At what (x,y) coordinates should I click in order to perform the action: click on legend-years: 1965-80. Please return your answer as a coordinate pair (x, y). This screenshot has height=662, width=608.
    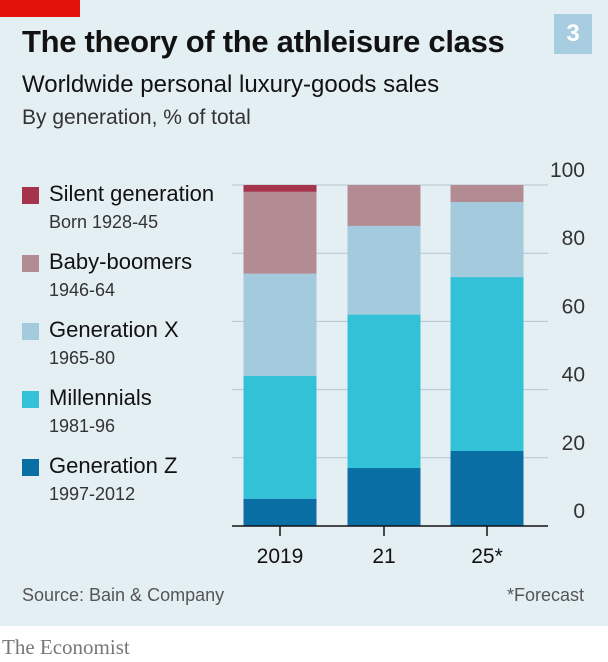
    Looking at the image, I should click on (82, 358).